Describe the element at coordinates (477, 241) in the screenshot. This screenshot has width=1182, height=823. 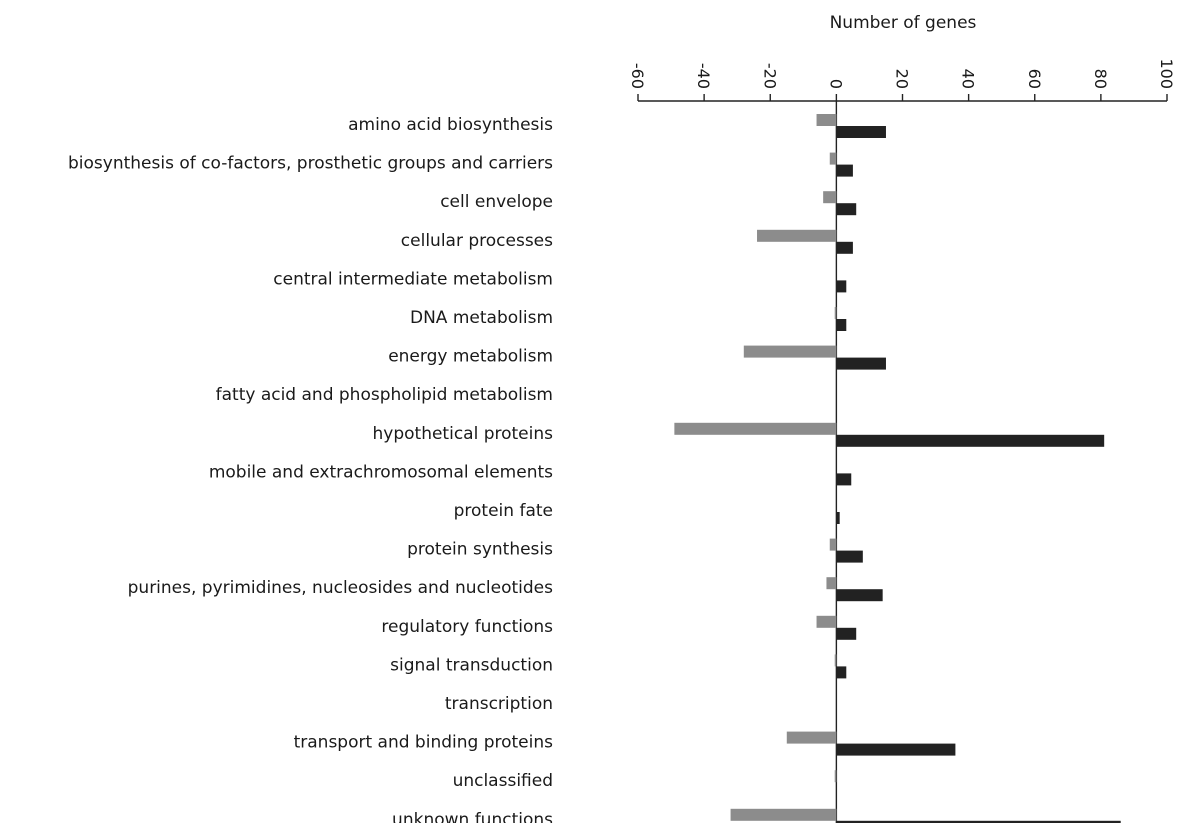
I see `category-label: cellular processes` at that location.